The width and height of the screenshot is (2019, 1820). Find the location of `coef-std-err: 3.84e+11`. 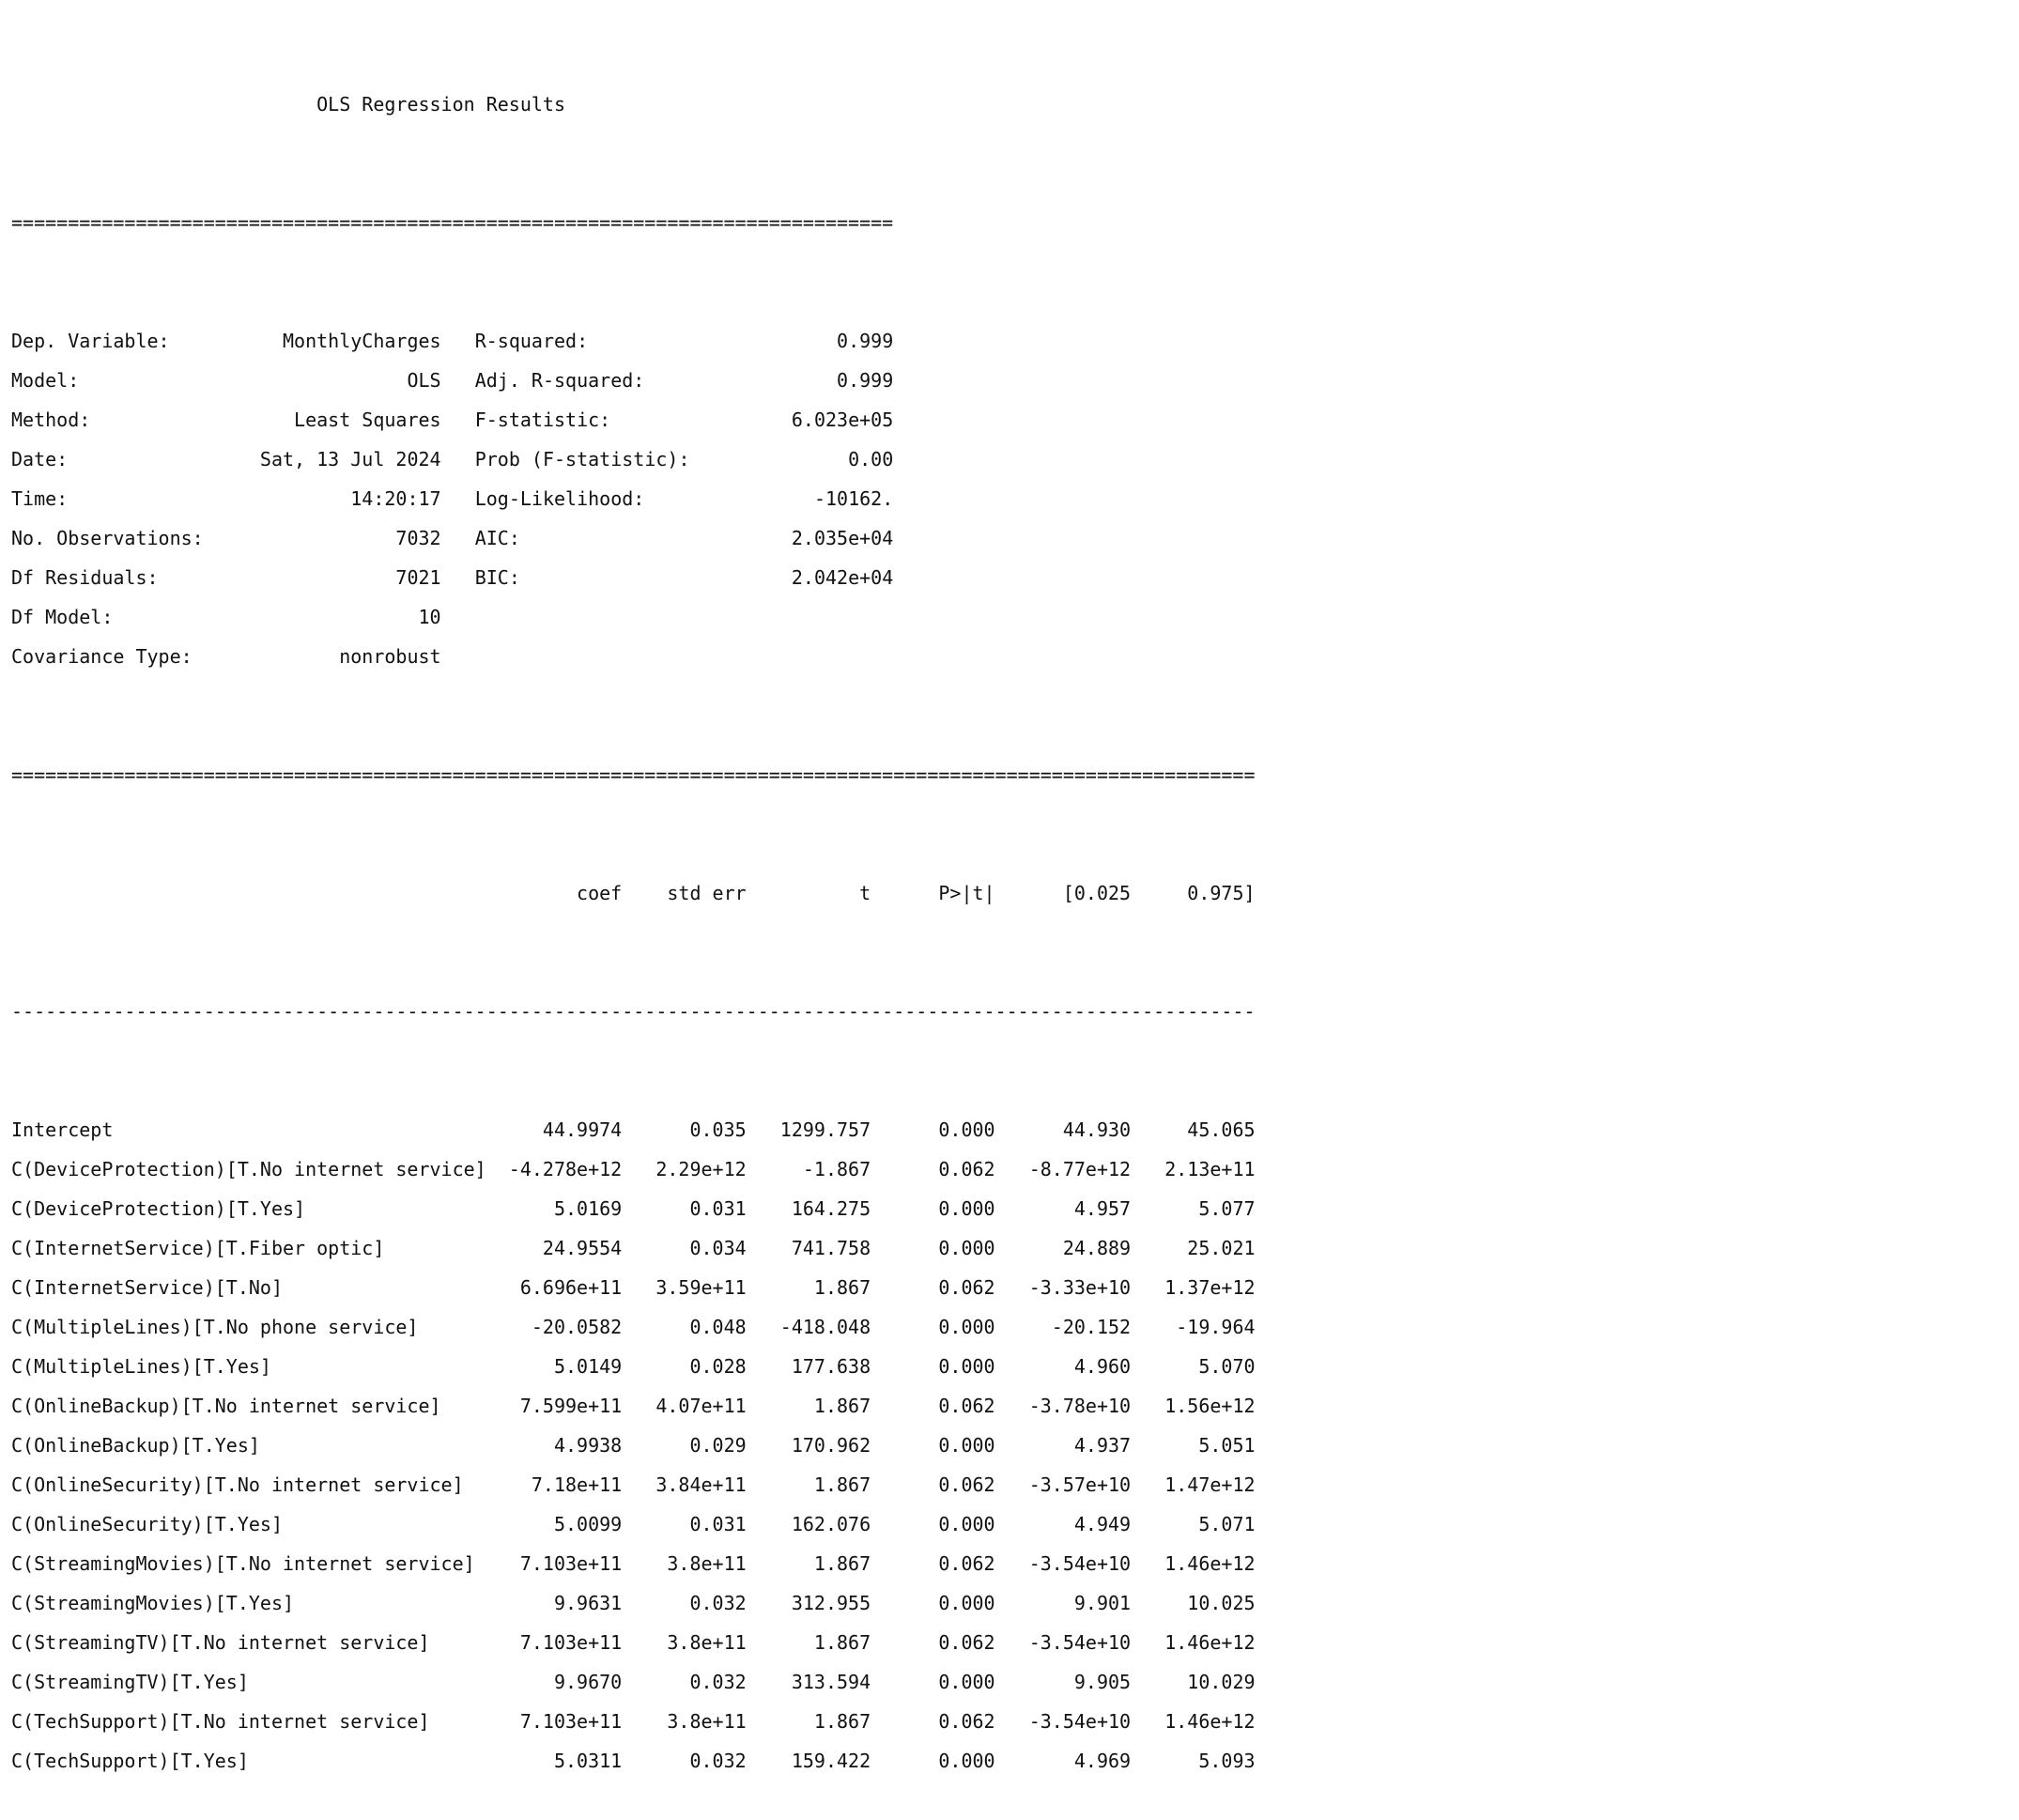

coef-std-err: 3.84e+11 is located at coordinates (684, 1484).